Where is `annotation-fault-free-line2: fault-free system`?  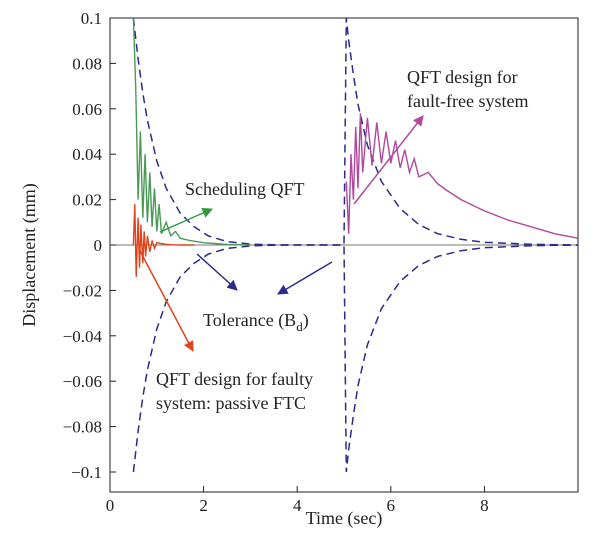
annotation-fault-free-line2: fault-free system is located at coordinates (467, 101).